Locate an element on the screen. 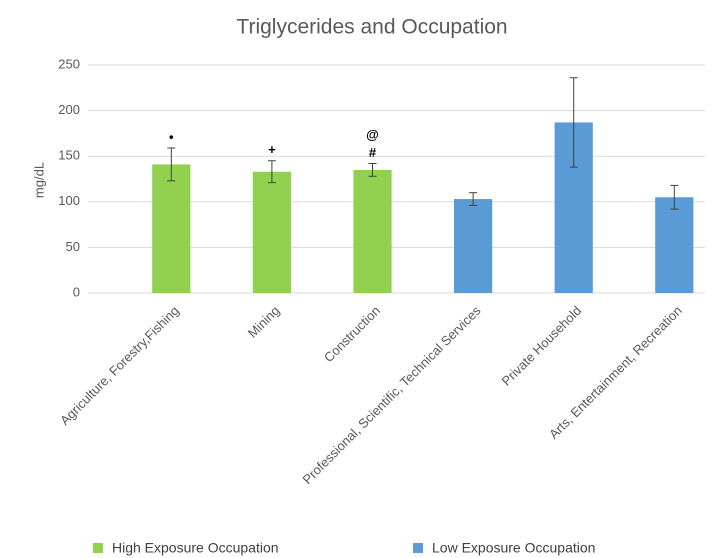 This screenshot has height=558, width=716. bar-marker: @ is located at coordinates (372, 134).